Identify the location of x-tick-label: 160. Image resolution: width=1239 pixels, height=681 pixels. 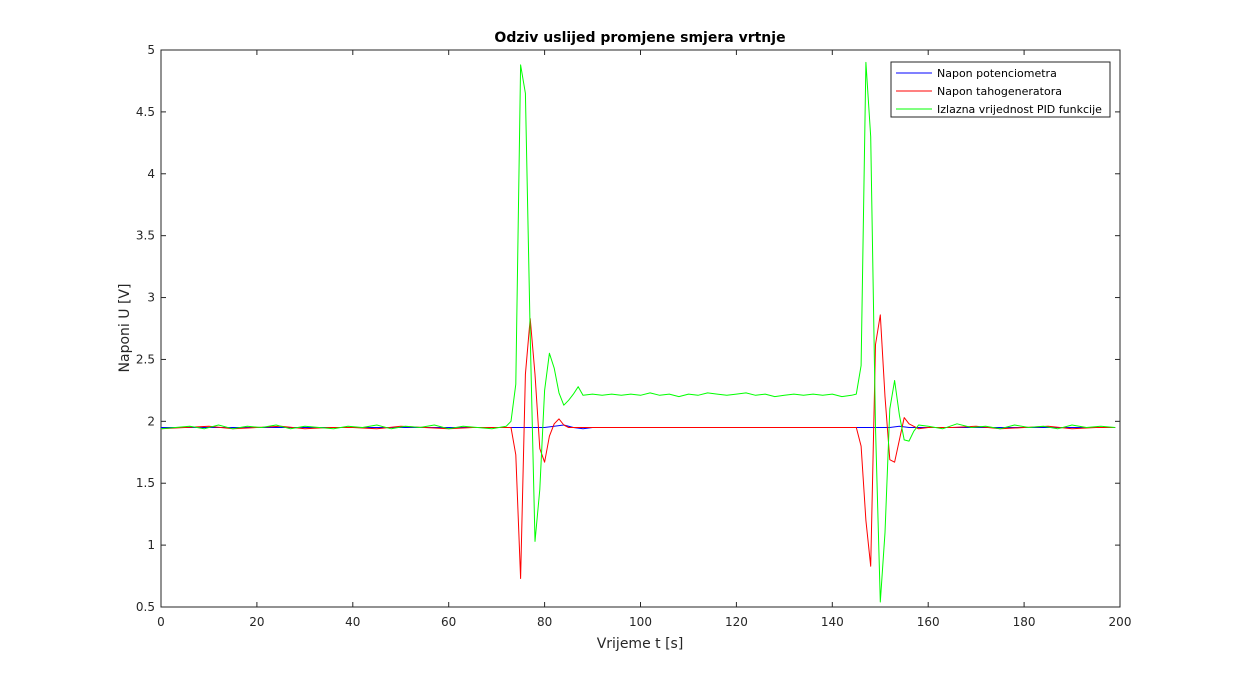
(928, 622).